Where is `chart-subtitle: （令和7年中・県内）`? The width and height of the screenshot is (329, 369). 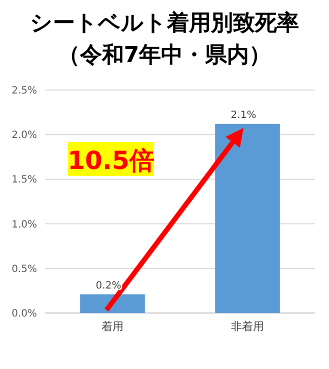
chart-subtitle: （令和7年中・県内） is located at coordinates (165, 55).